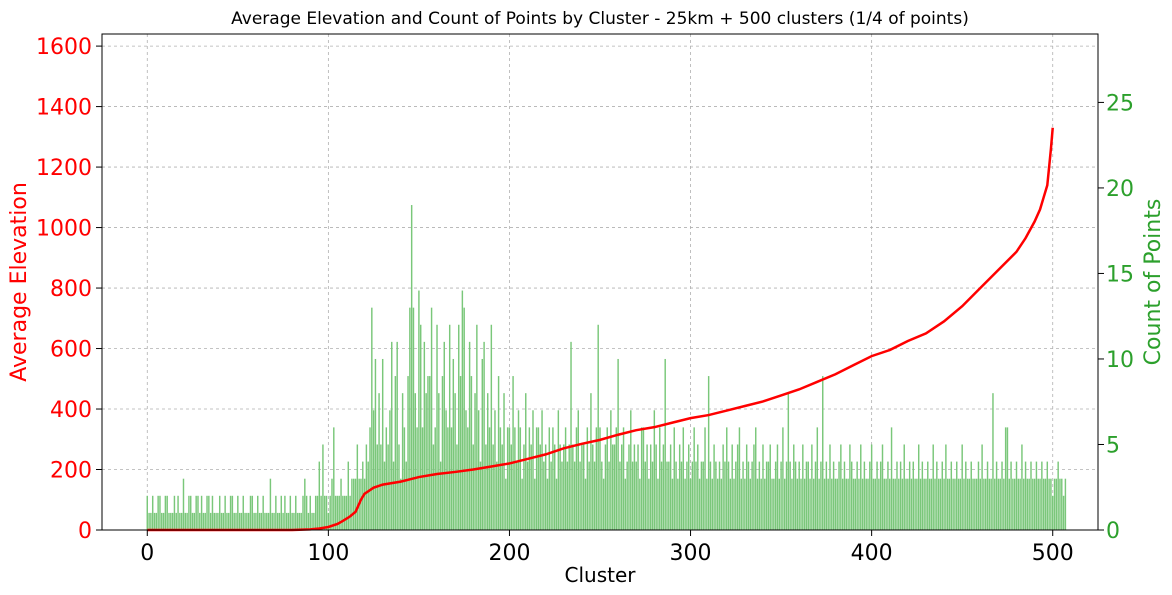 The image size is (1172, 595). I want to click on y-left-axis-ticks: 0 200 400 600 800 1000 1200 1400 1600, so click(69, 289).